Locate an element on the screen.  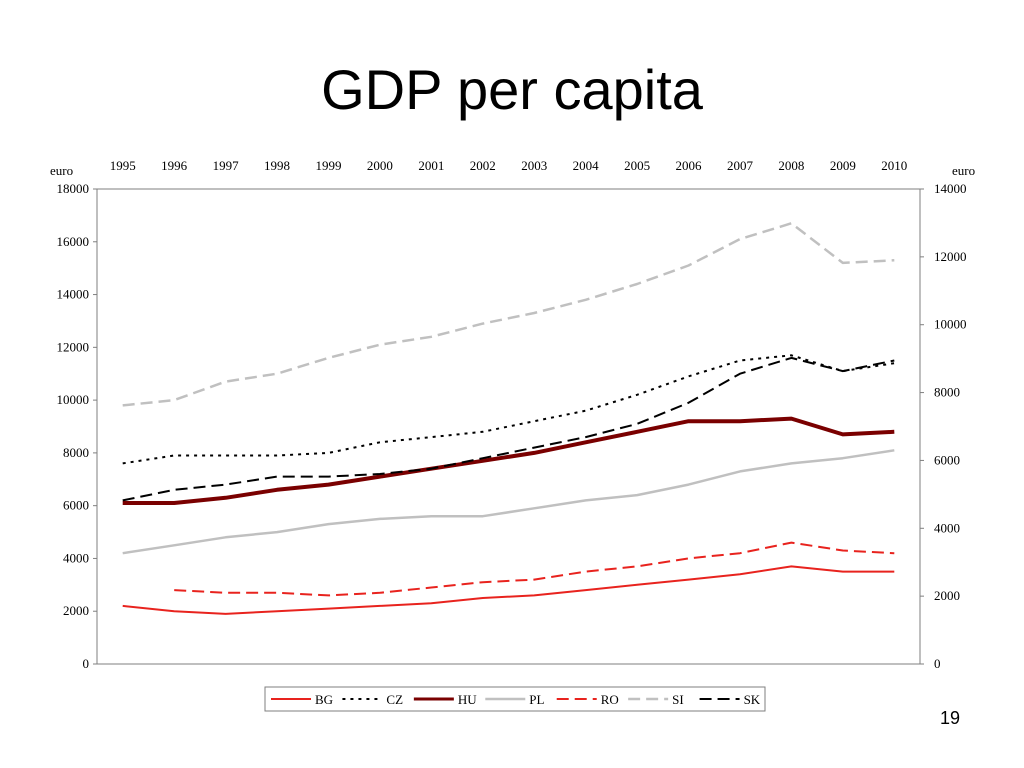
x-tick-label: 2002 is located at coordinates (483, 165).